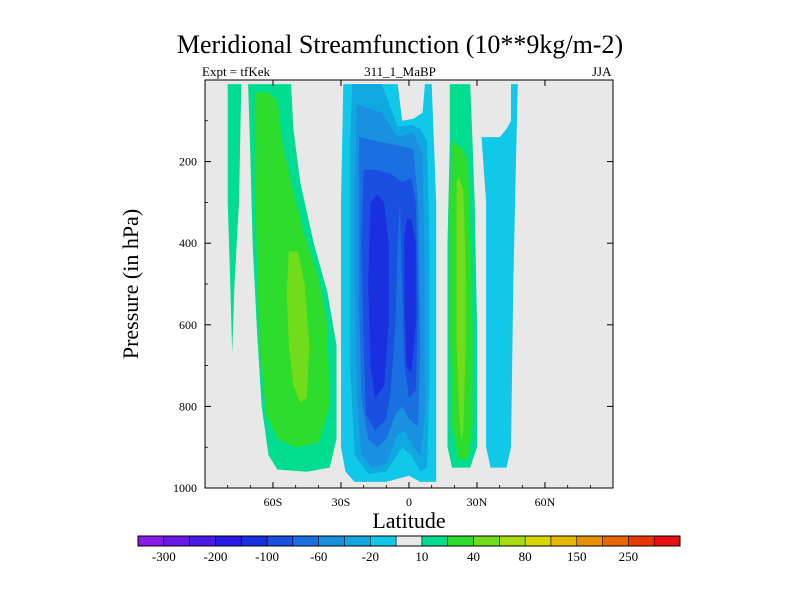  Describe the element at coordinates (602, 71) in the screenshot. I see `season-label: JJA` at that location.